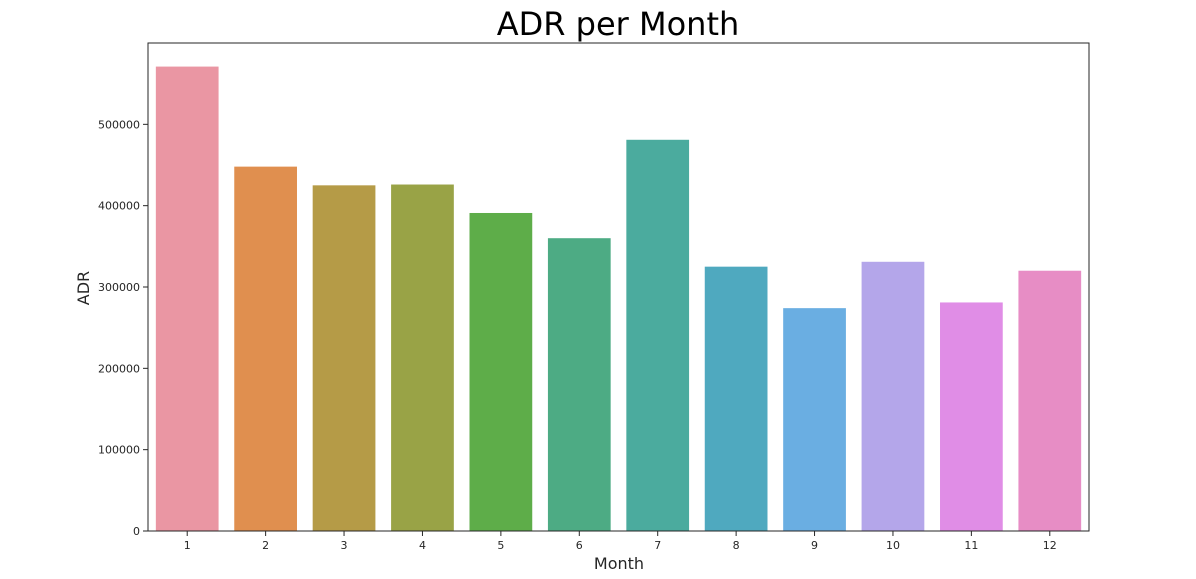 This screenshot has height=579, width=1196. Describe the element at coordinates (657, 545) in the screenshot. I see `x-tick-label: 7` at that location.